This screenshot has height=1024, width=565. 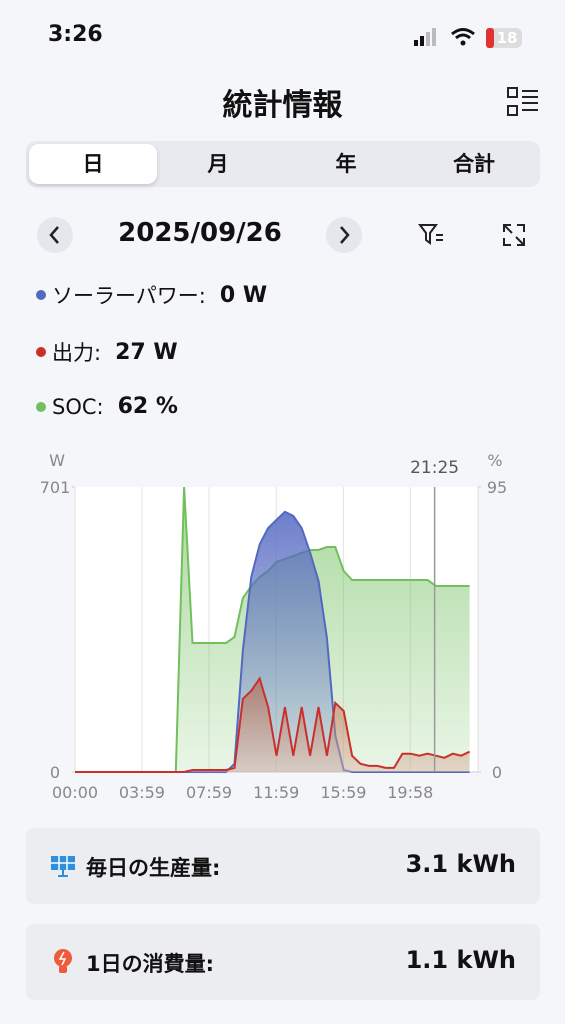 I want to click on y2-axis-label: %, so click(x=494, y=460).